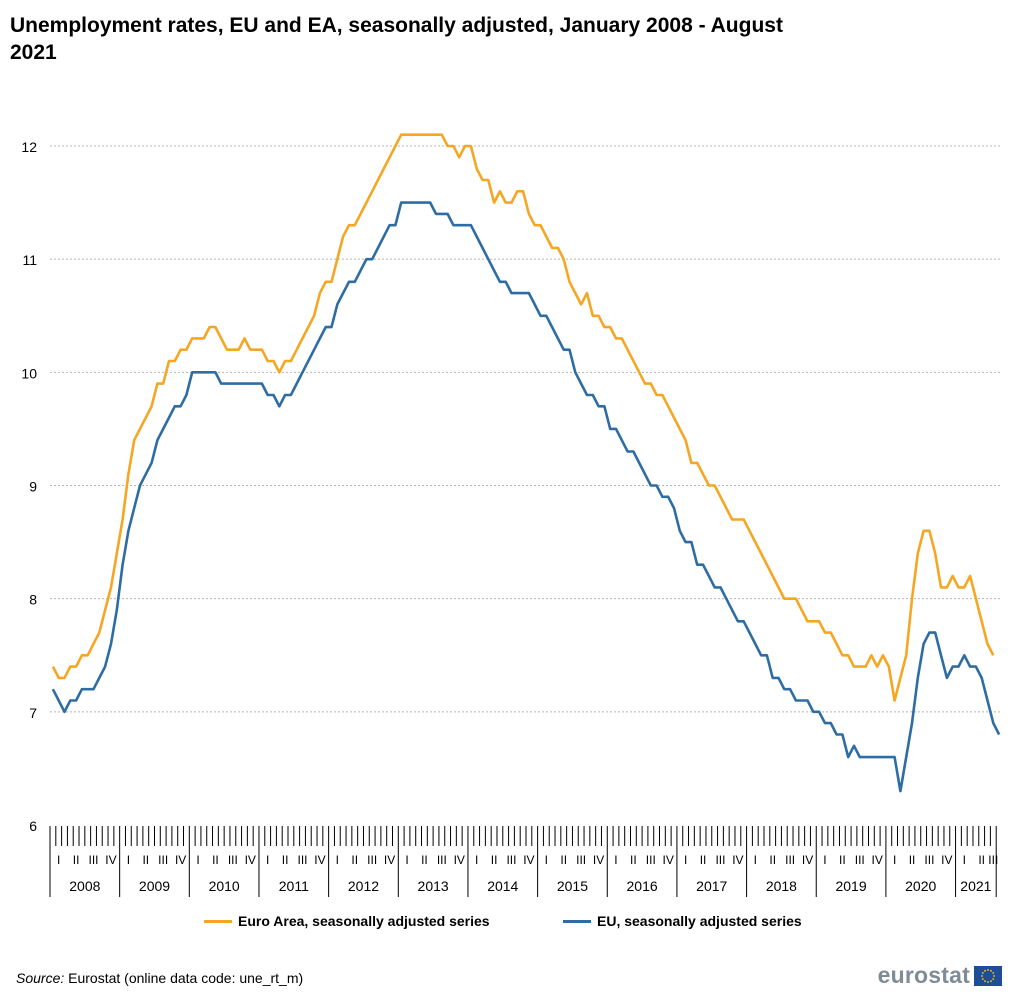 The width and height of the screenshot is (1024, 995). I want to click on year-label: 2013, so click(433, 886).